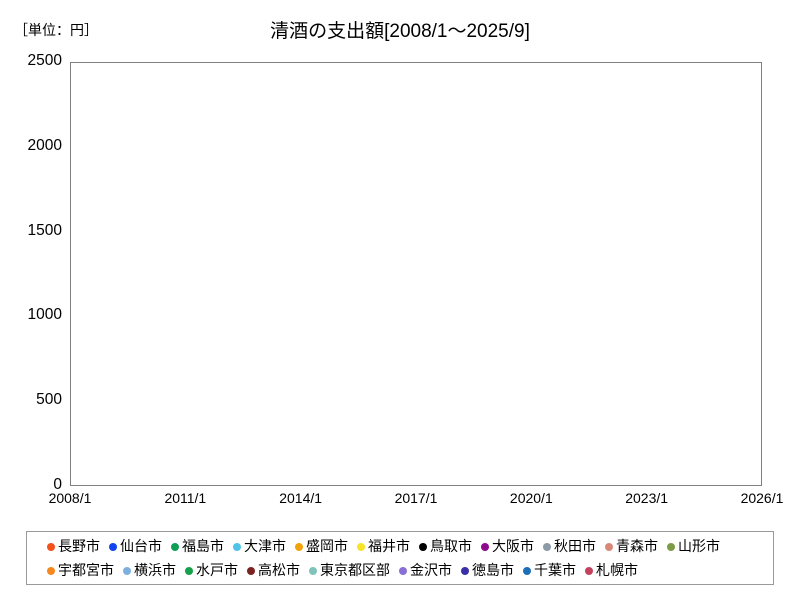  I want to click on legend-label: 盛岡市, so click(327, 547).